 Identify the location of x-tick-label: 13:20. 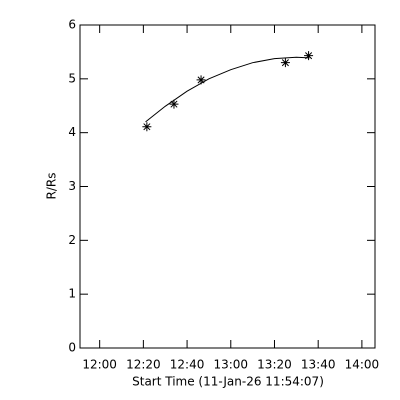
(274, 365).